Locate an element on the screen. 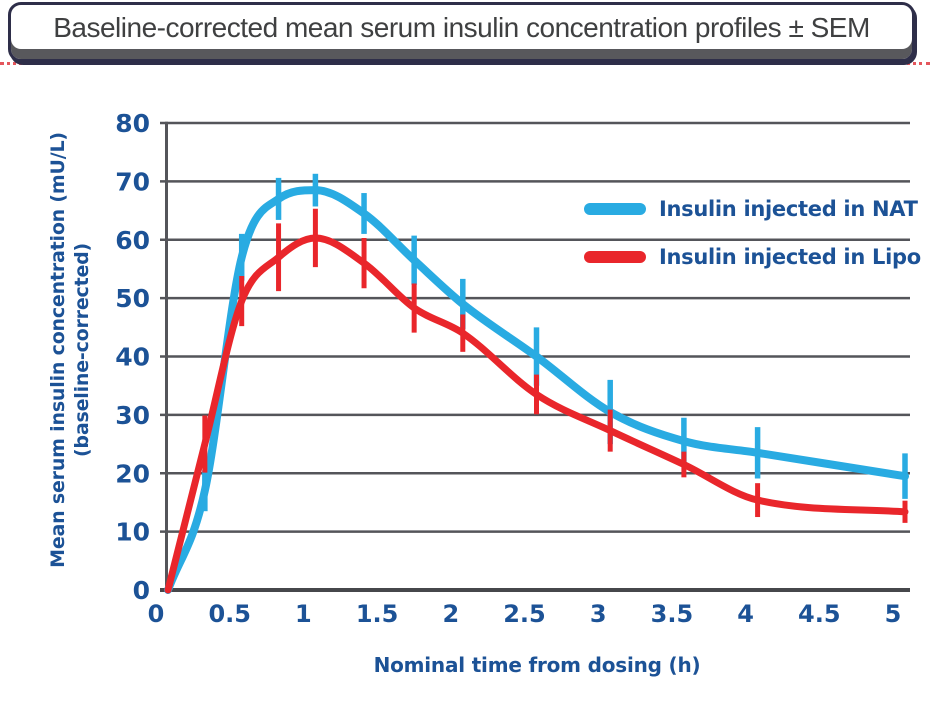 The image size is (930, 718). legend-item-lipo: Insulin injected in Lipo is located at coordinates (752, 257).